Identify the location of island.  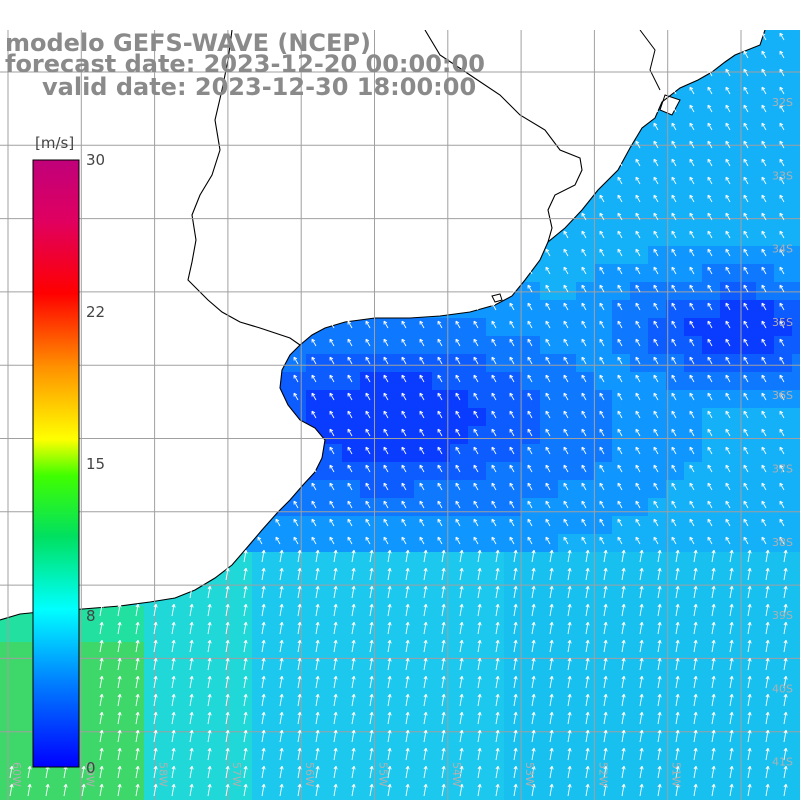
(497, 298).